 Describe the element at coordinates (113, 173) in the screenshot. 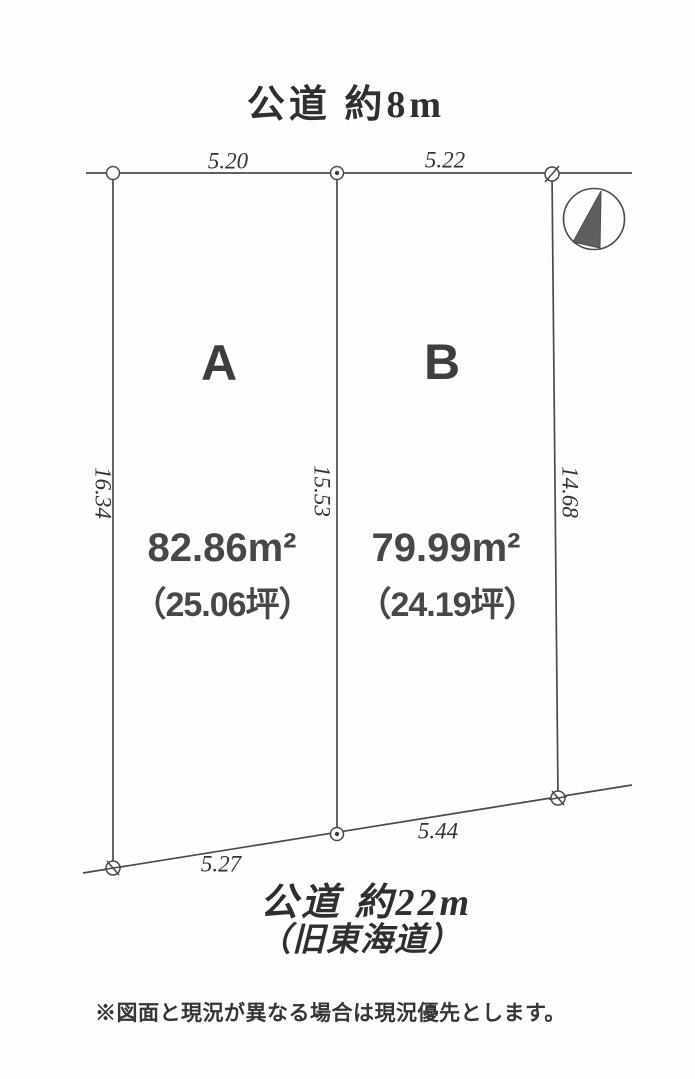

I see `survey-marker-top-left-icon` at that location.